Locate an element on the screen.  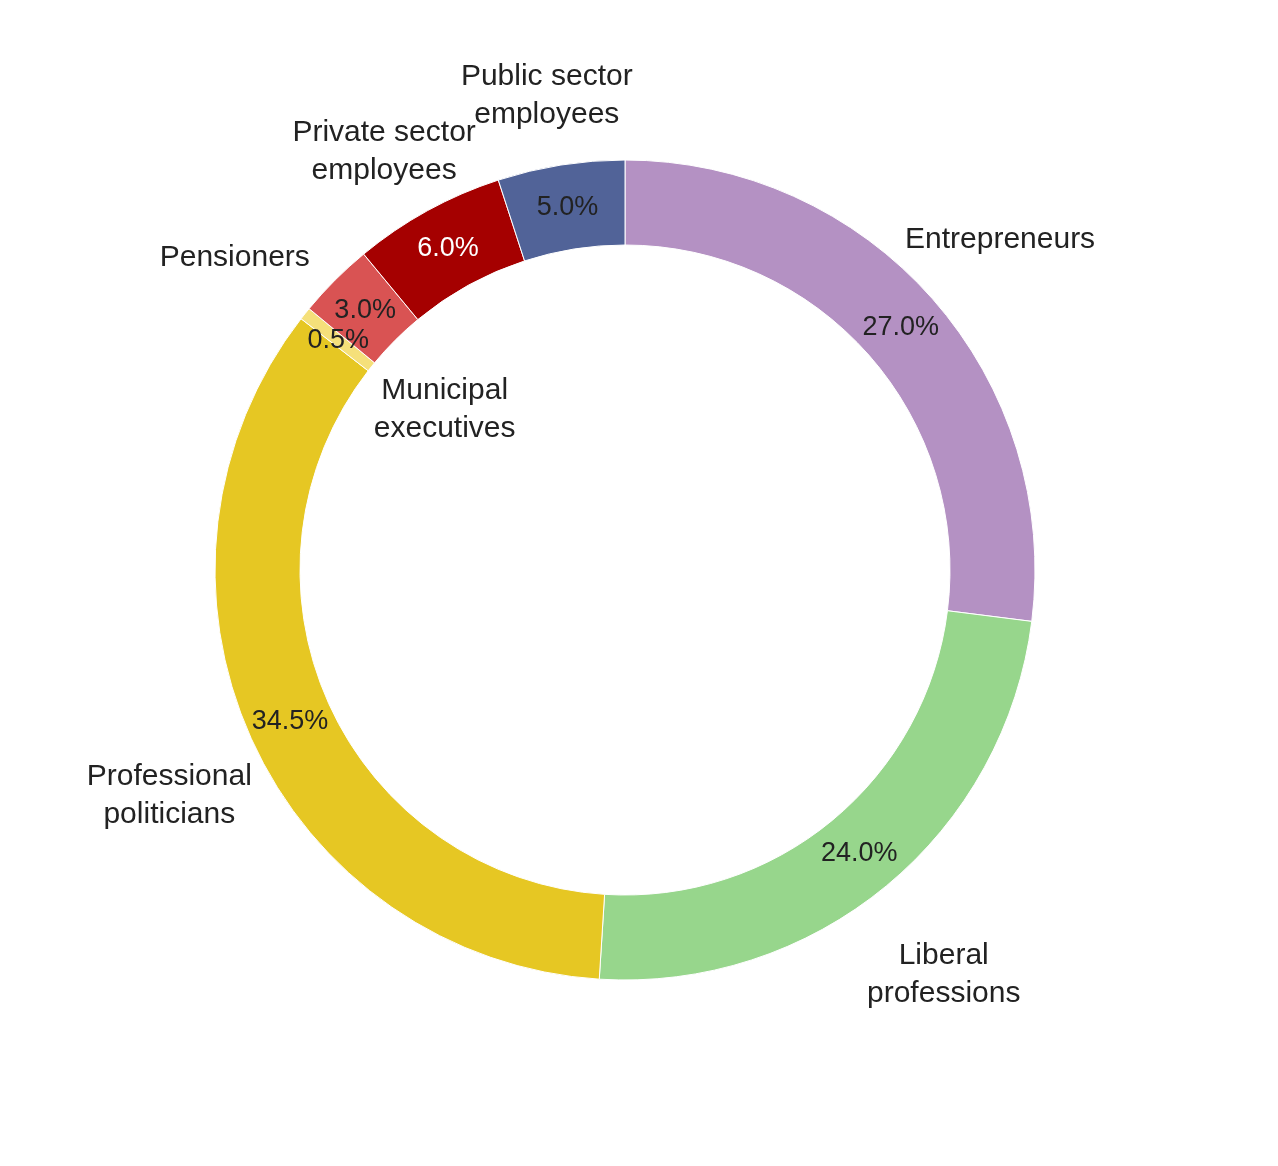
data-label: 34.5% is located at coordinates (290, 720).